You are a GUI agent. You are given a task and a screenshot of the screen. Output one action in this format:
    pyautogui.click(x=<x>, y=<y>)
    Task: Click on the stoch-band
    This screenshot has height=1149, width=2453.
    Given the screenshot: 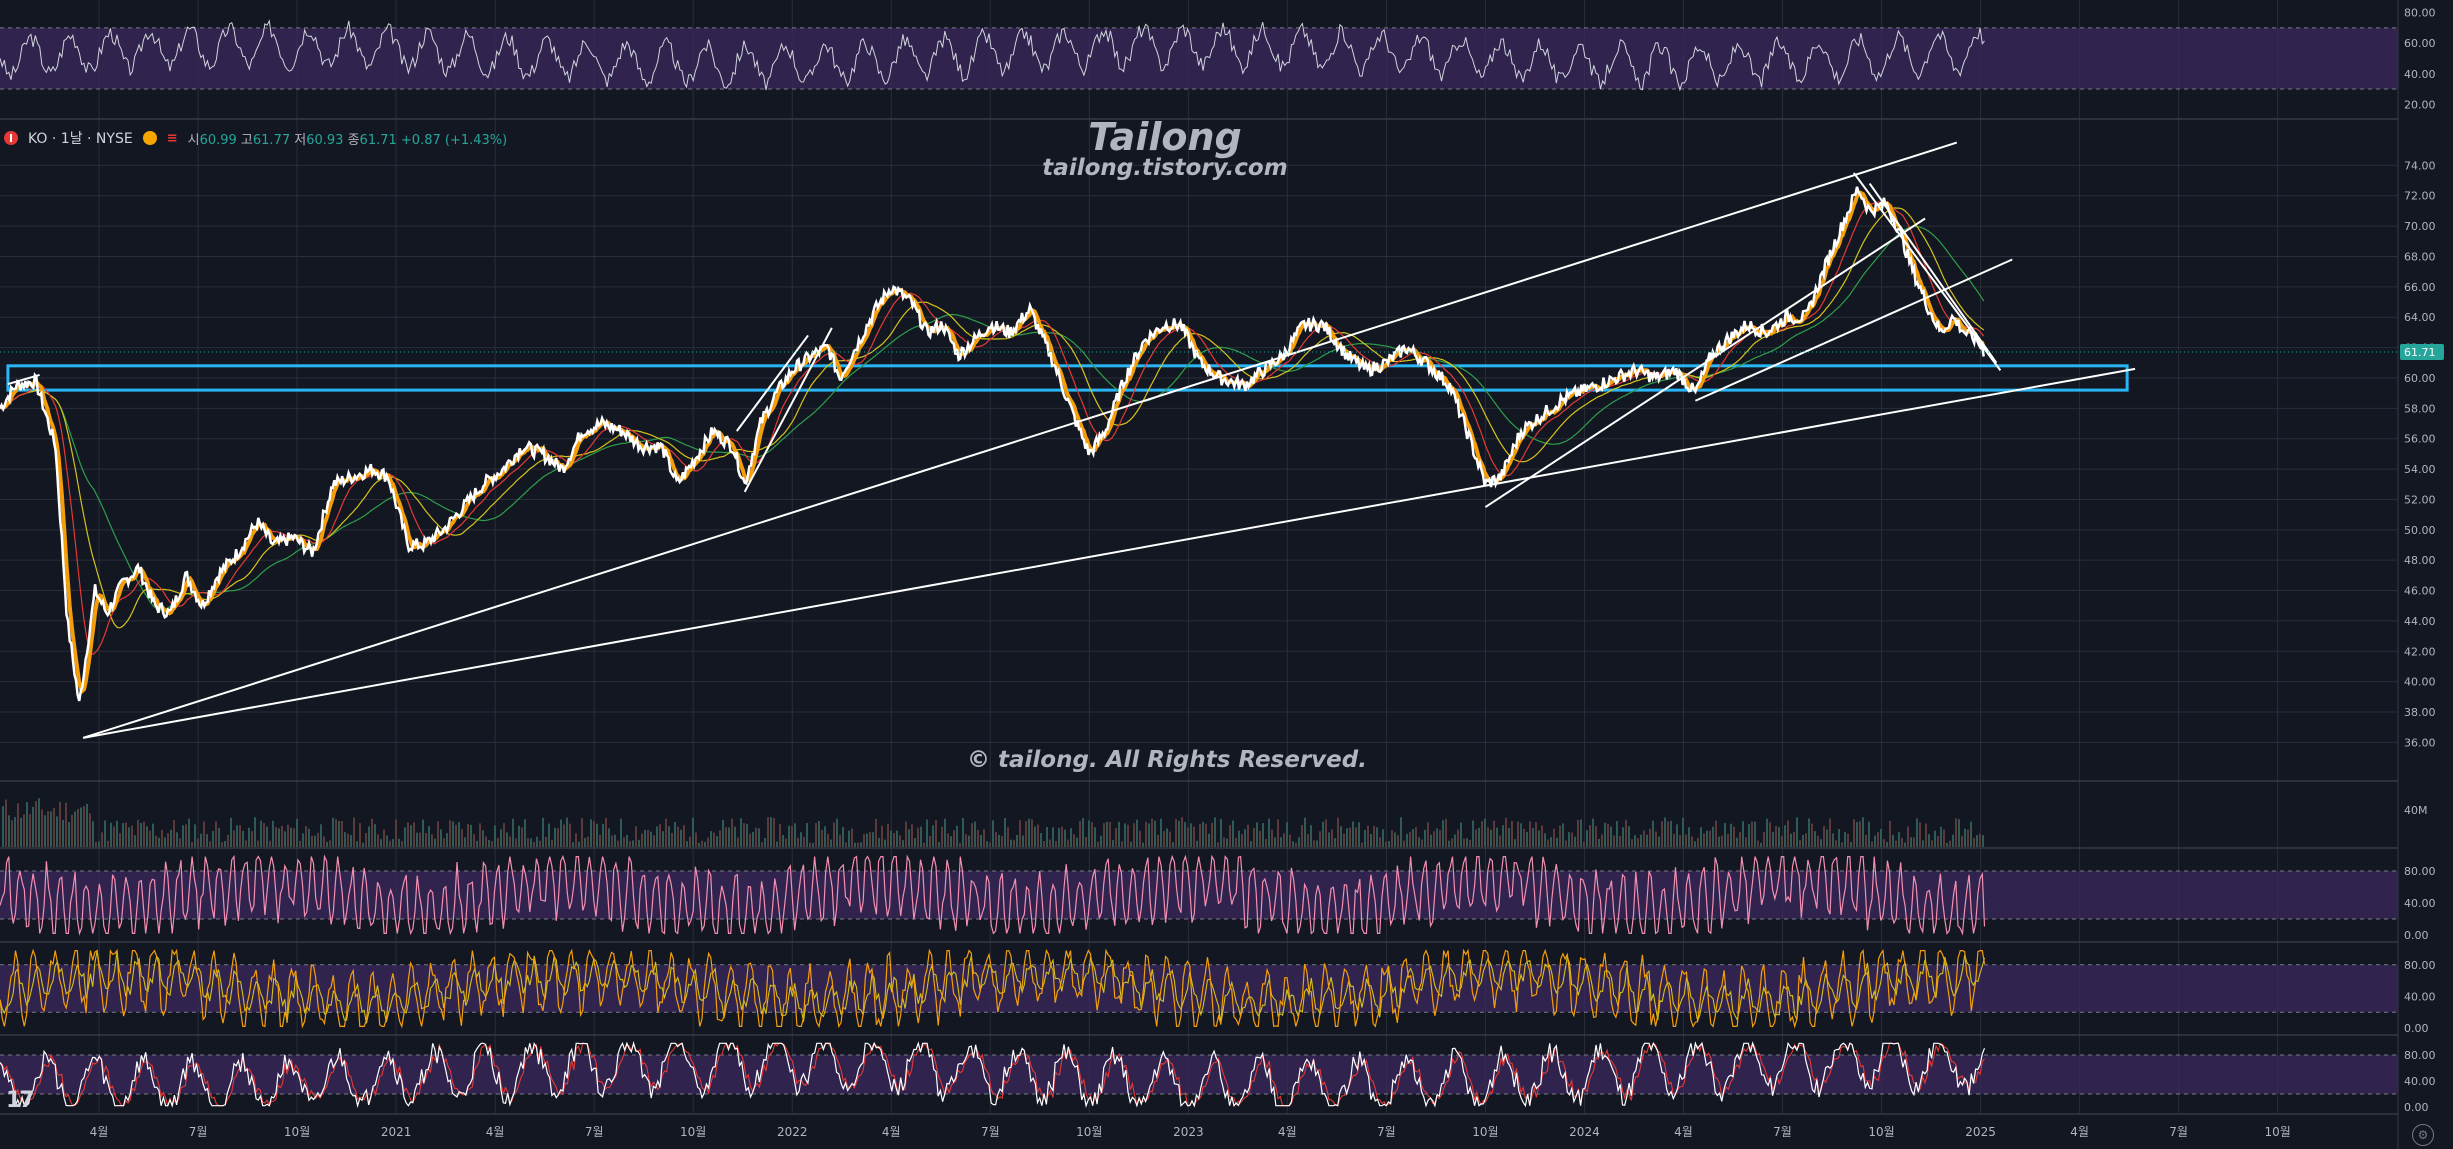 What is the action you would take?
    pyautogui.click(x=1199, y=988)
    